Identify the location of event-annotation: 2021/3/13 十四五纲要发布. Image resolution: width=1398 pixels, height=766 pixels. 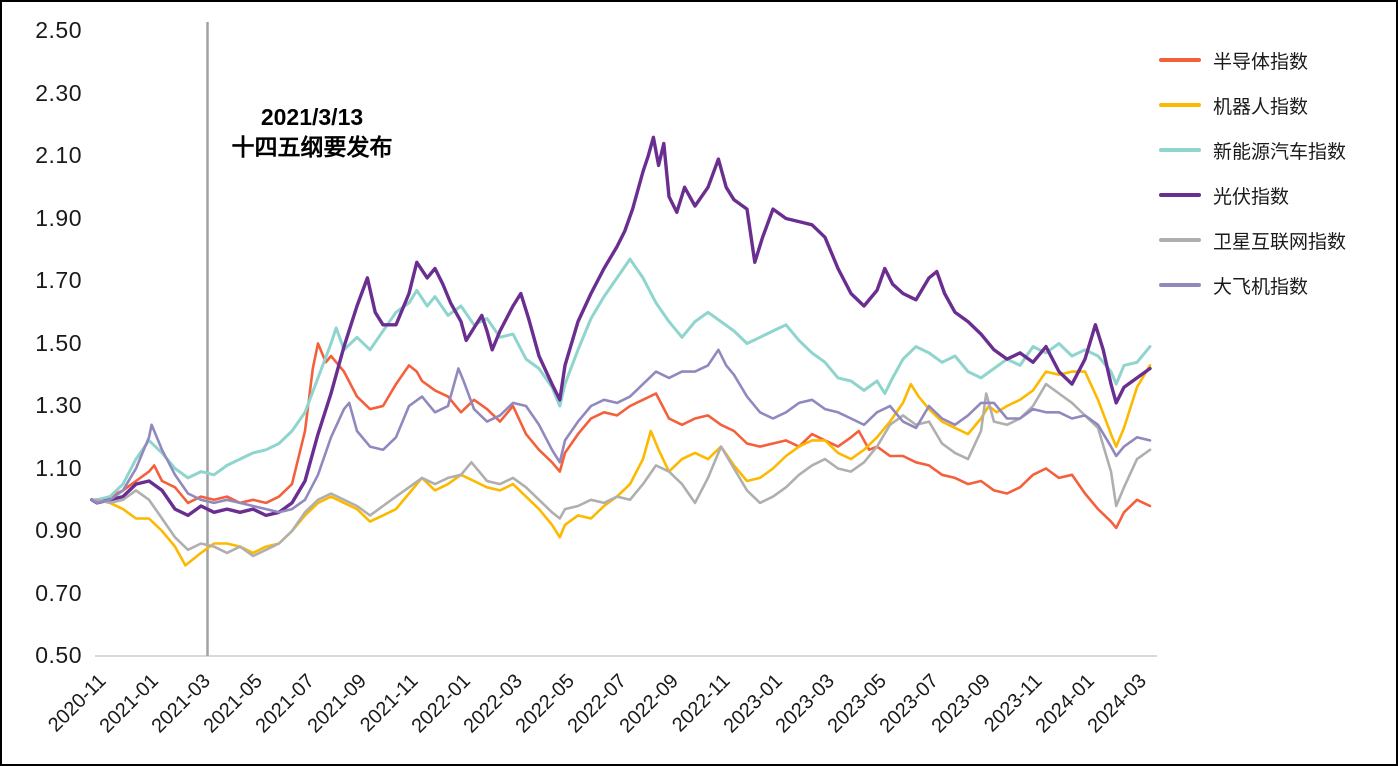
(312, 132).